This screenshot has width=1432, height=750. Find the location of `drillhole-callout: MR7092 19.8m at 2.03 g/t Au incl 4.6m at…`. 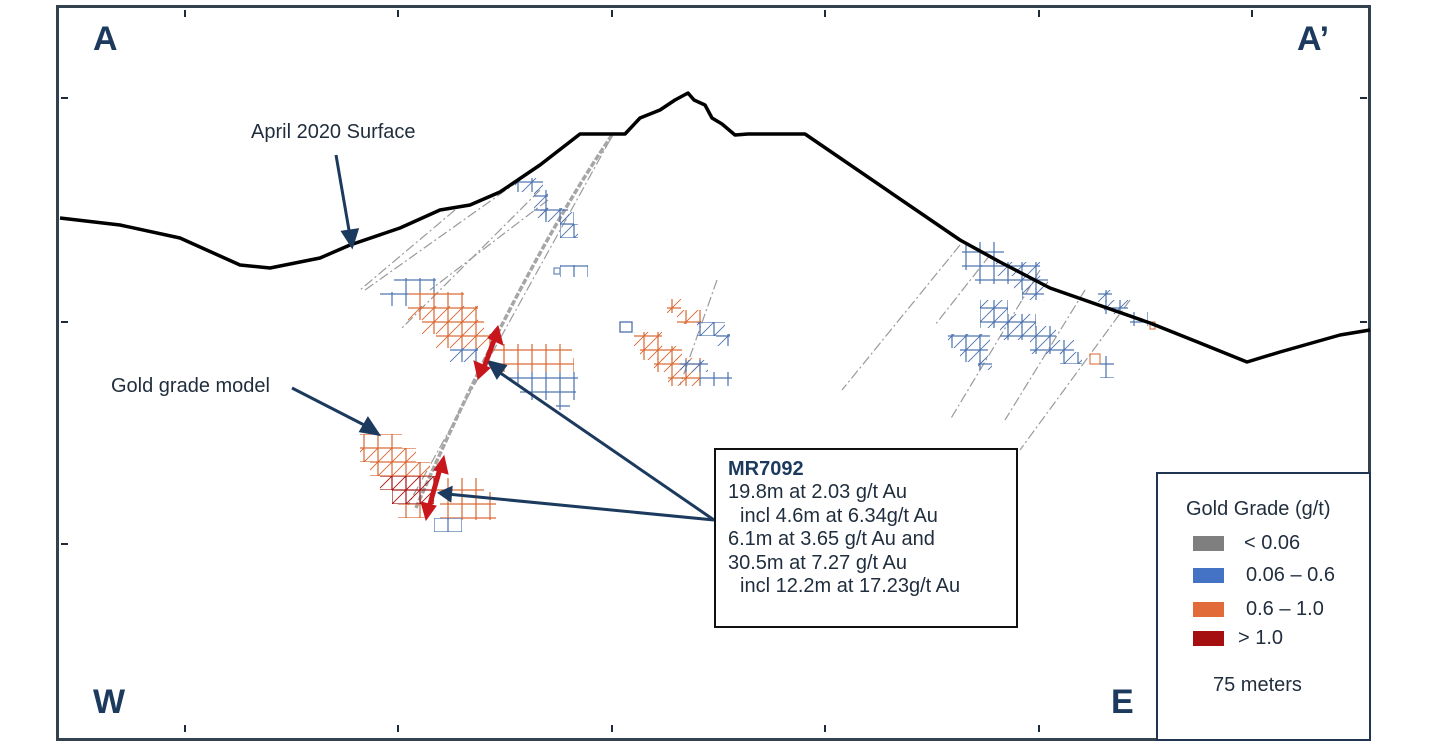

drillhole-callout: MR7092 19.8m at 2.03 g/t Au incl 4.6m at… is located at coordinates (866, 538).